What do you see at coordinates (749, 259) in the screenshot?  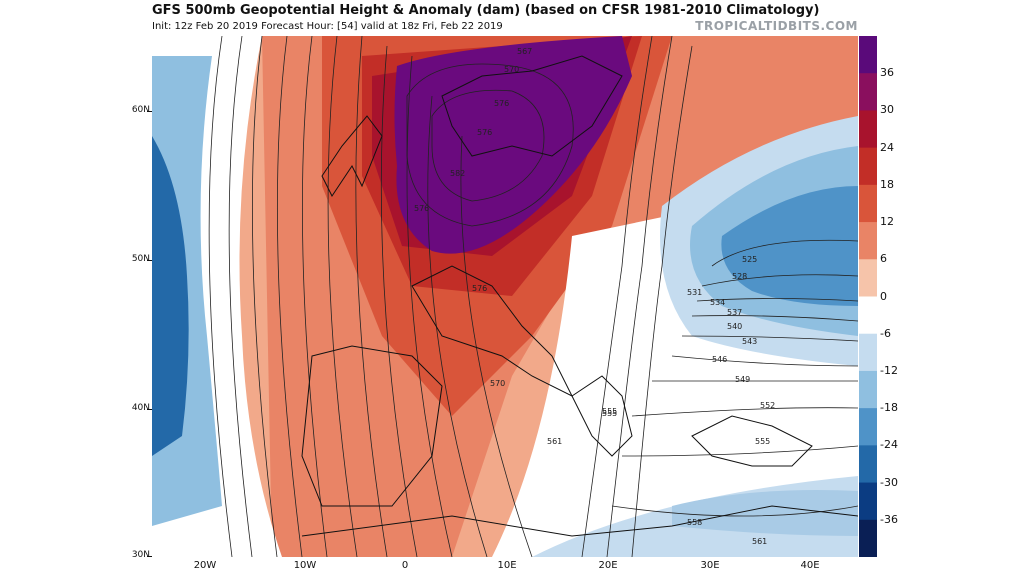 I see `contour-label: 525` at bounding box center [749, 259].